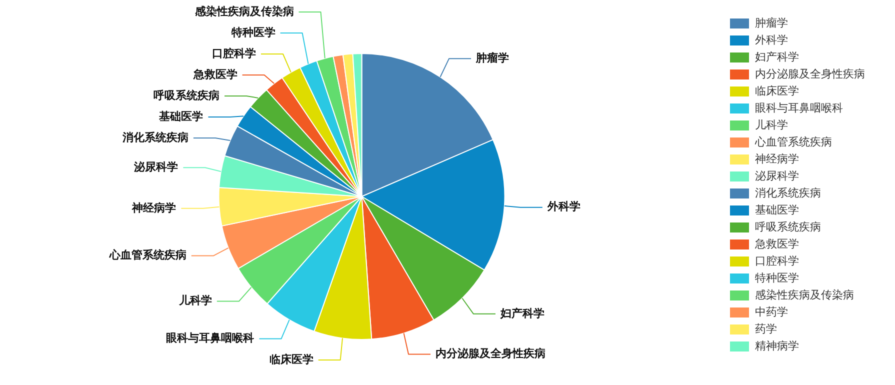 This screenshot has width=895, height=385. Describe the element at coordinates (181, 116) in the screenshot. I see `slice-label: 基础医学` at that location.